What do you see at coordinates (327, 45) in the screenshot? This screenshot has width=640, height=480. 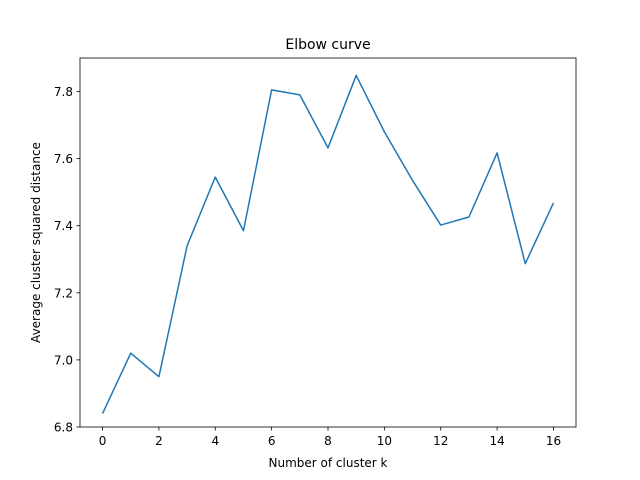 I see `chart-title: Elbow curve` at bounding box center [327, 45].